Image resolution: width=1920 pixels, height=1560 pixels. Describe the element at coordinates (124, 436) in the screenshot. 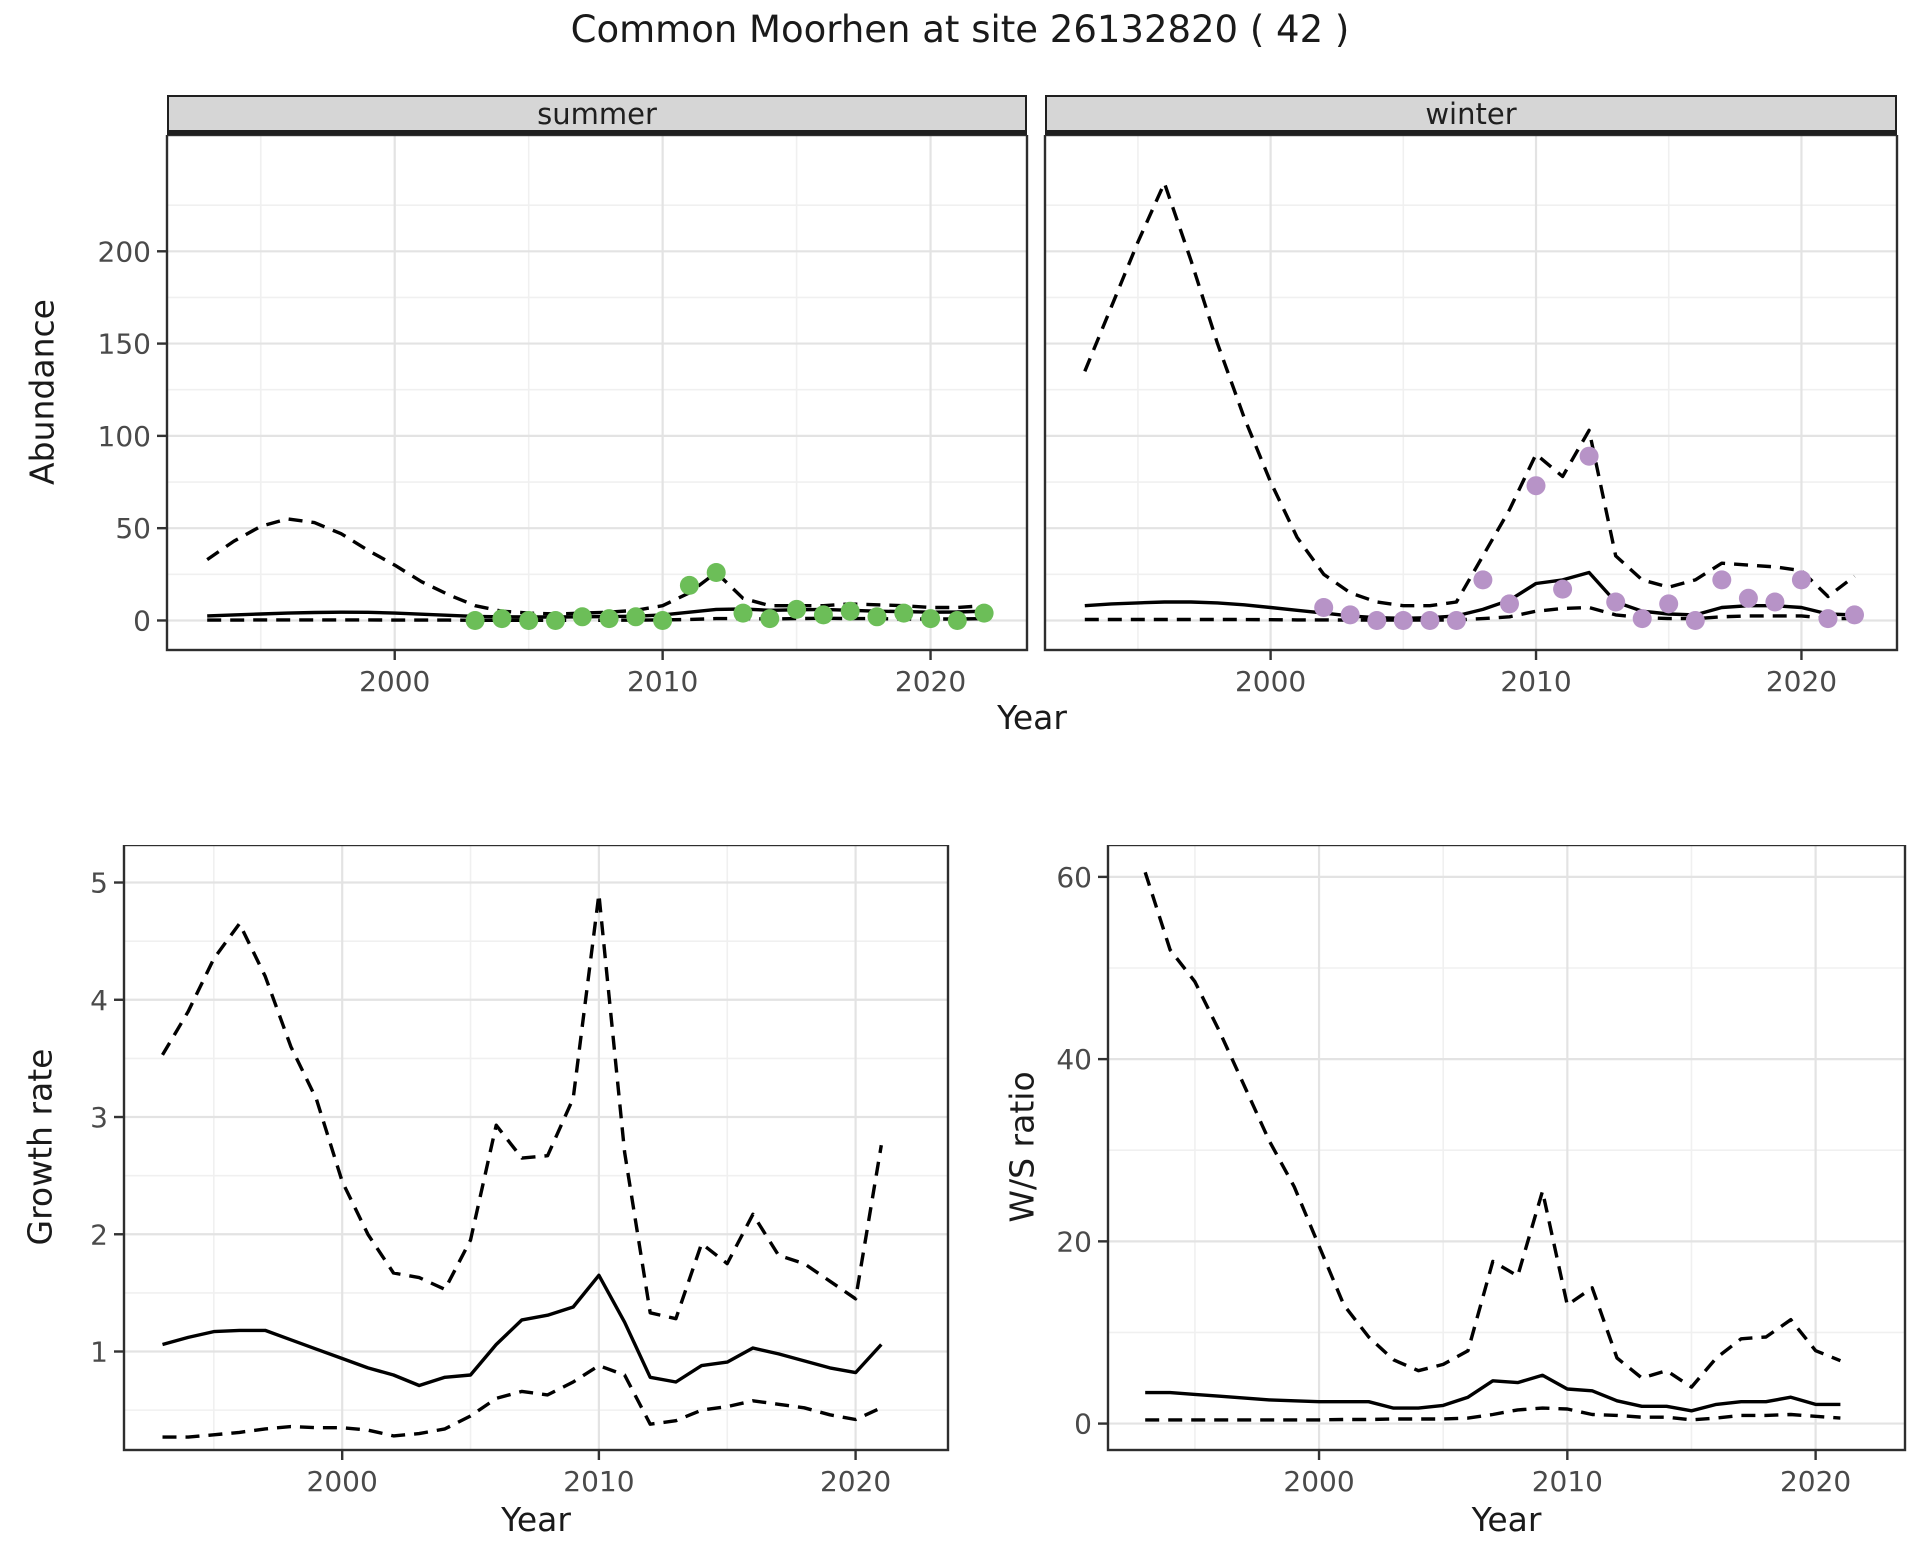

I see `y-tick-label: 100` at that location.